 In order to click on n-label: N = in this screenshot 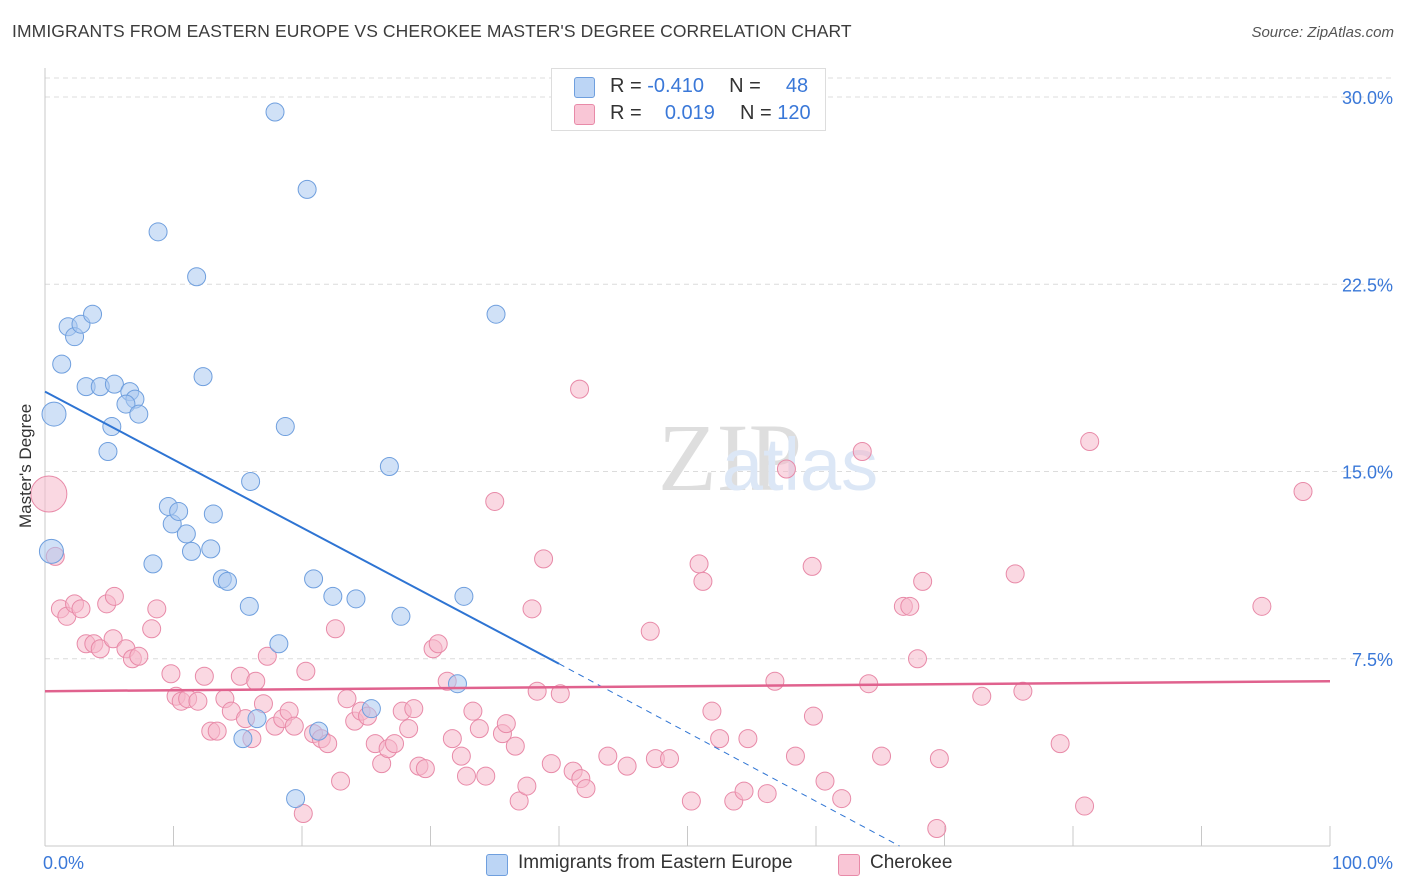, I will do `click(756, 113)`.